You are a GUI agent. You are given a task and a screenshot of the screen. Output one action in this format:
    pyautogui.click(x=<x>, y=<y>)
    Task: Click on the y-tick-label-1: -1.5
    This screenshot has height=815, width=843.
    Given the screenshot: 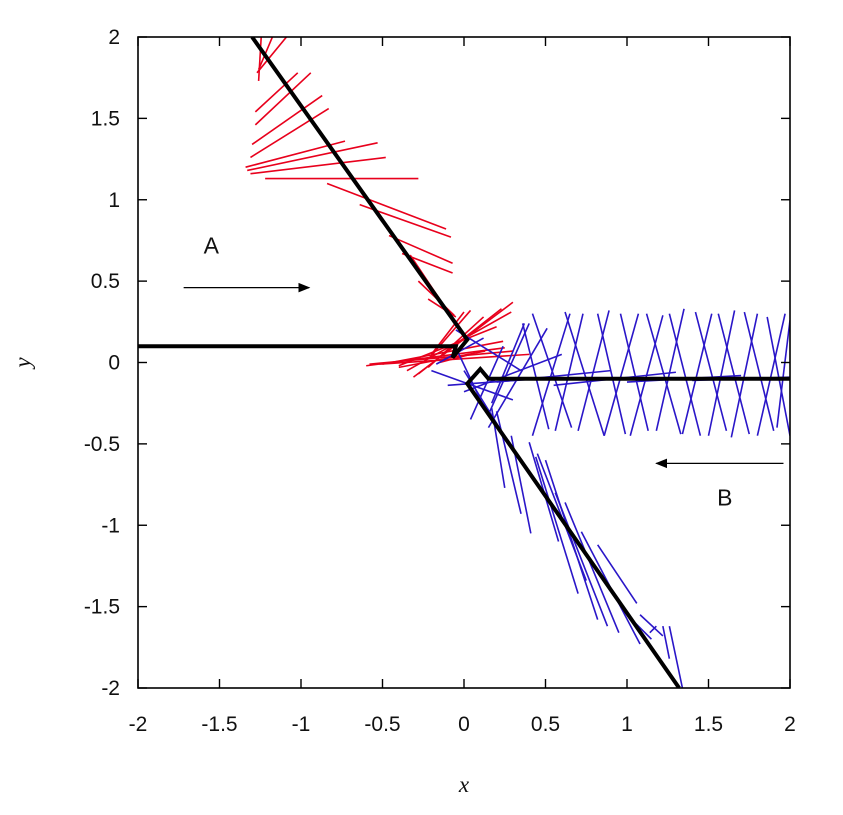 What is the action you would take?
    pyautogui.click(x=102, y=607)
    